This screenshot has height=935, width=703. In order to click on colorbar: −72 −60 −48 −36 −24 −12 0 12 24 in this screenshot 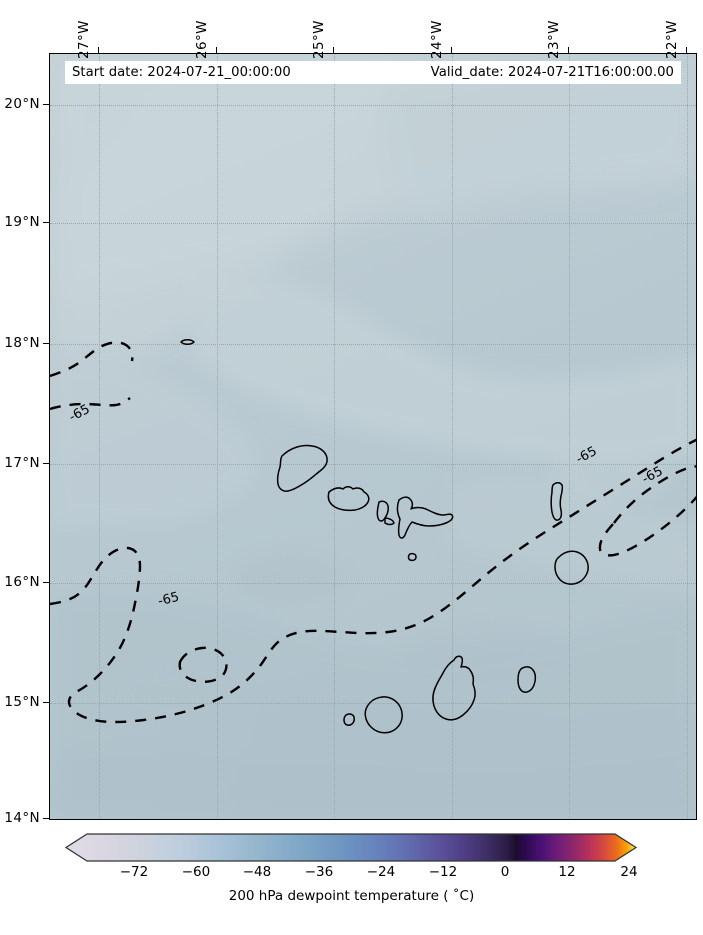, I will do `click(351, 856)`.